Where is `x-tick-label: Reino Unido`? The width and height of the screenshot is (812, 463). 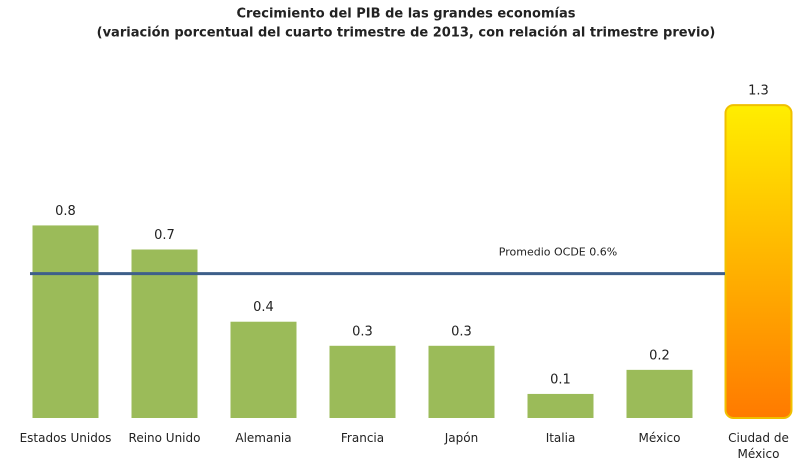
x-tick-label: Reino Unido is located at coordinates (164, 438).